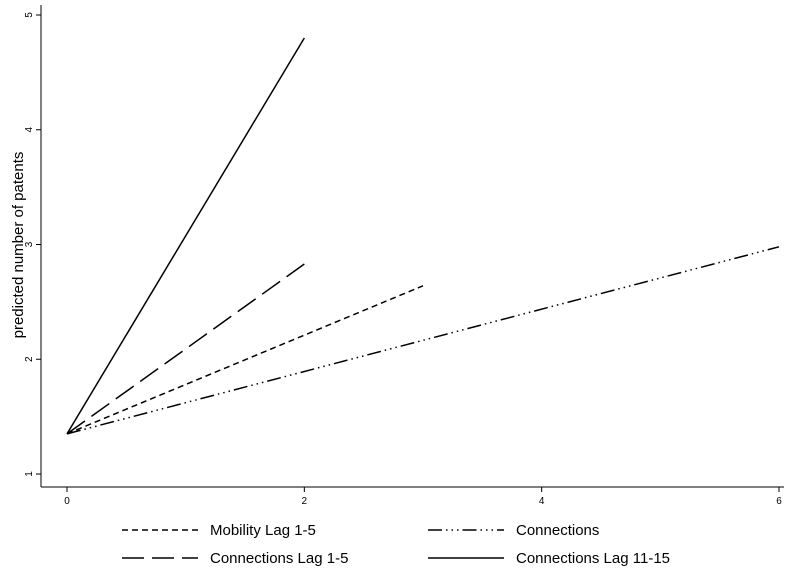 Image resolution: width=795 pixels, height=575 pixels. Describe the element at coordinates (29, 15) in the screenshot. I see `y-tick-label: 5` at that location.